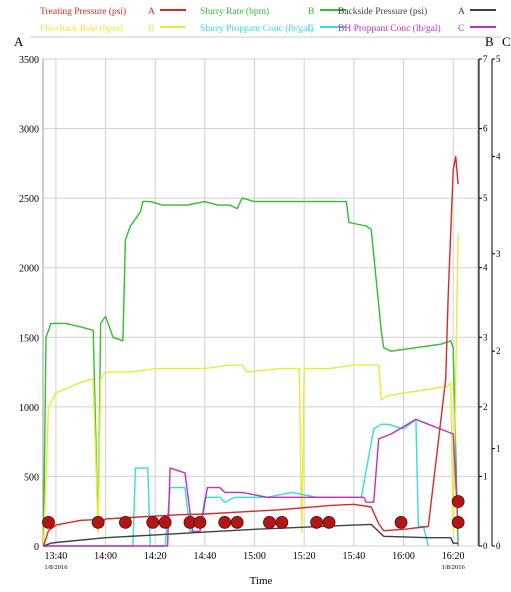 The height and width of the screenshot is (592, 511). Describe the element at coordinates (506, 41) in the screenshot. I see `axis-c-title: C` at that location.